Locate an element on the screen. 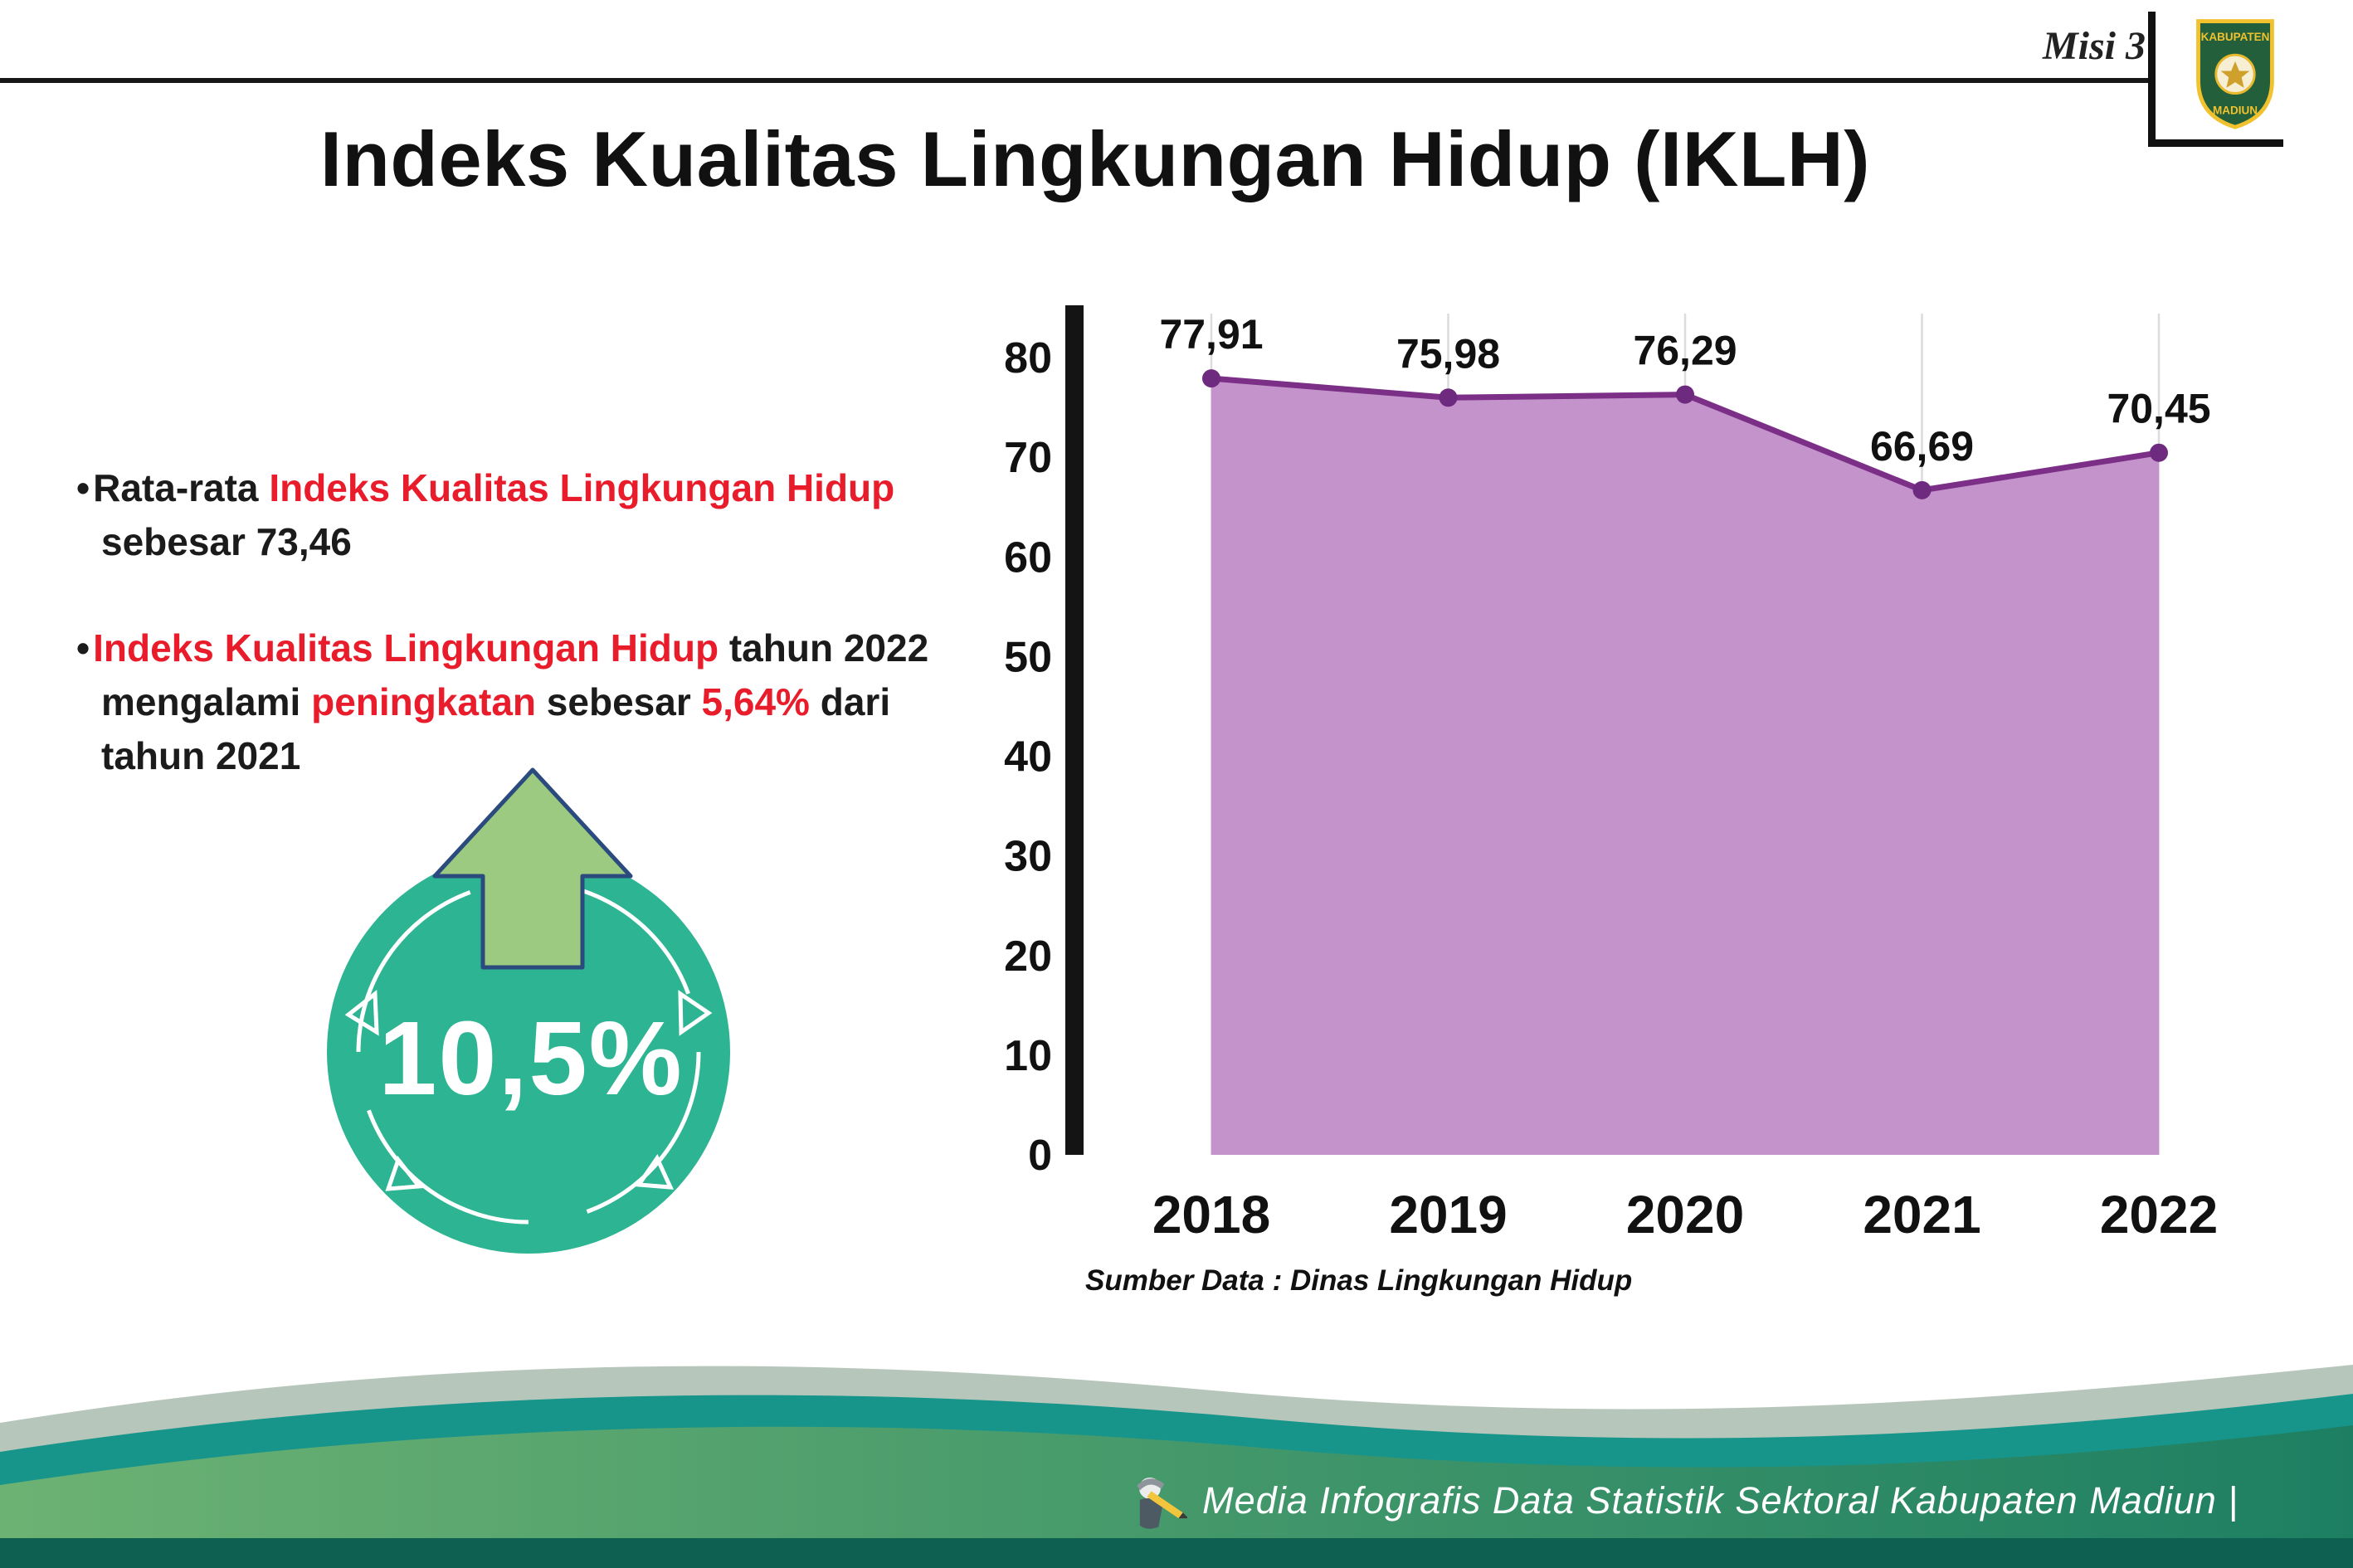 Image resolution: width=2353 pixels, height=1568 pixels. text-segment: Rata-rata is located at coordinates (181, 487).